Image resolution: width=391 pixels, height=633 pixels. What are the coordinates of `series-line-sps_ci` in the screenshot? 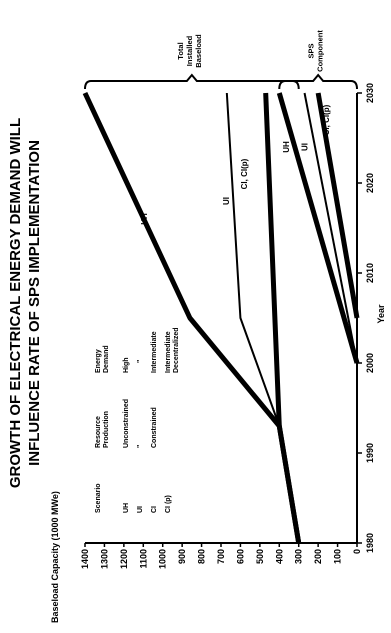 It's located at (337, 205).